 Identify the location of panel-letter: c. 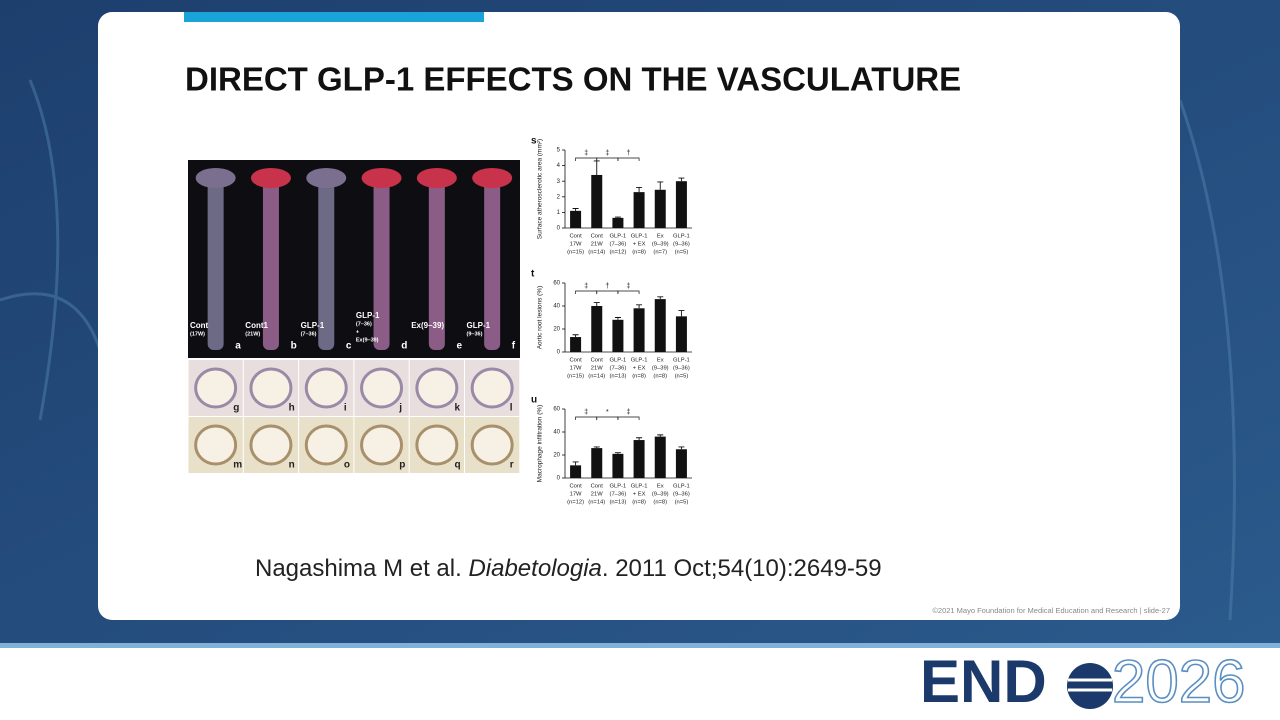
(349, 346).